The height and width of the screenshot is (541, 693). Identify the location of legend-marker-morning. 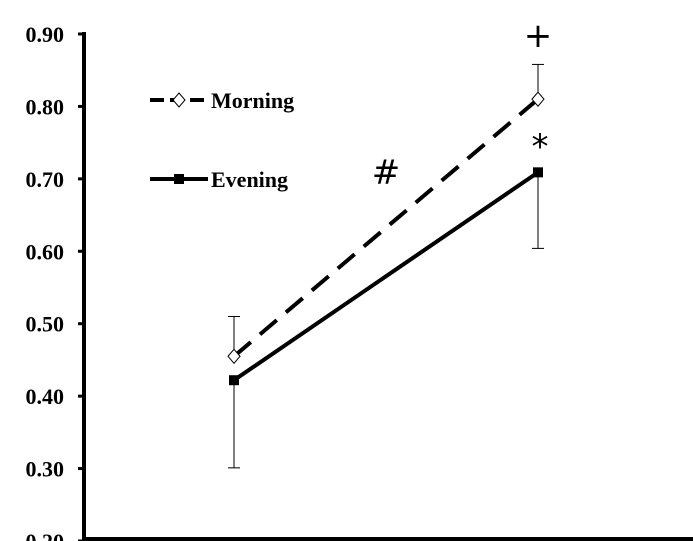
(179, 100).